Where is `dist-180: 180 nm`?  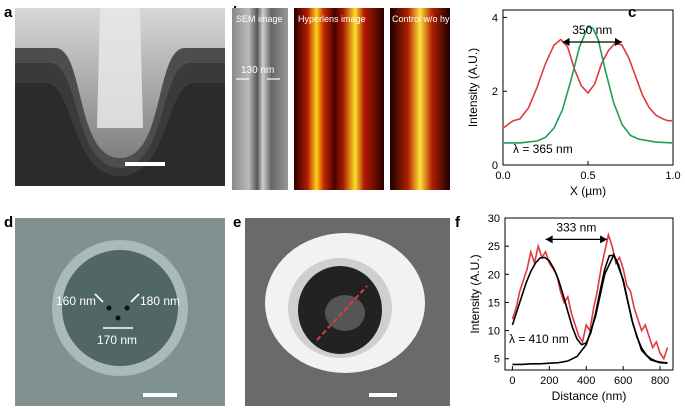
dist-180: 180 nm is located at coordinates (160, 301).